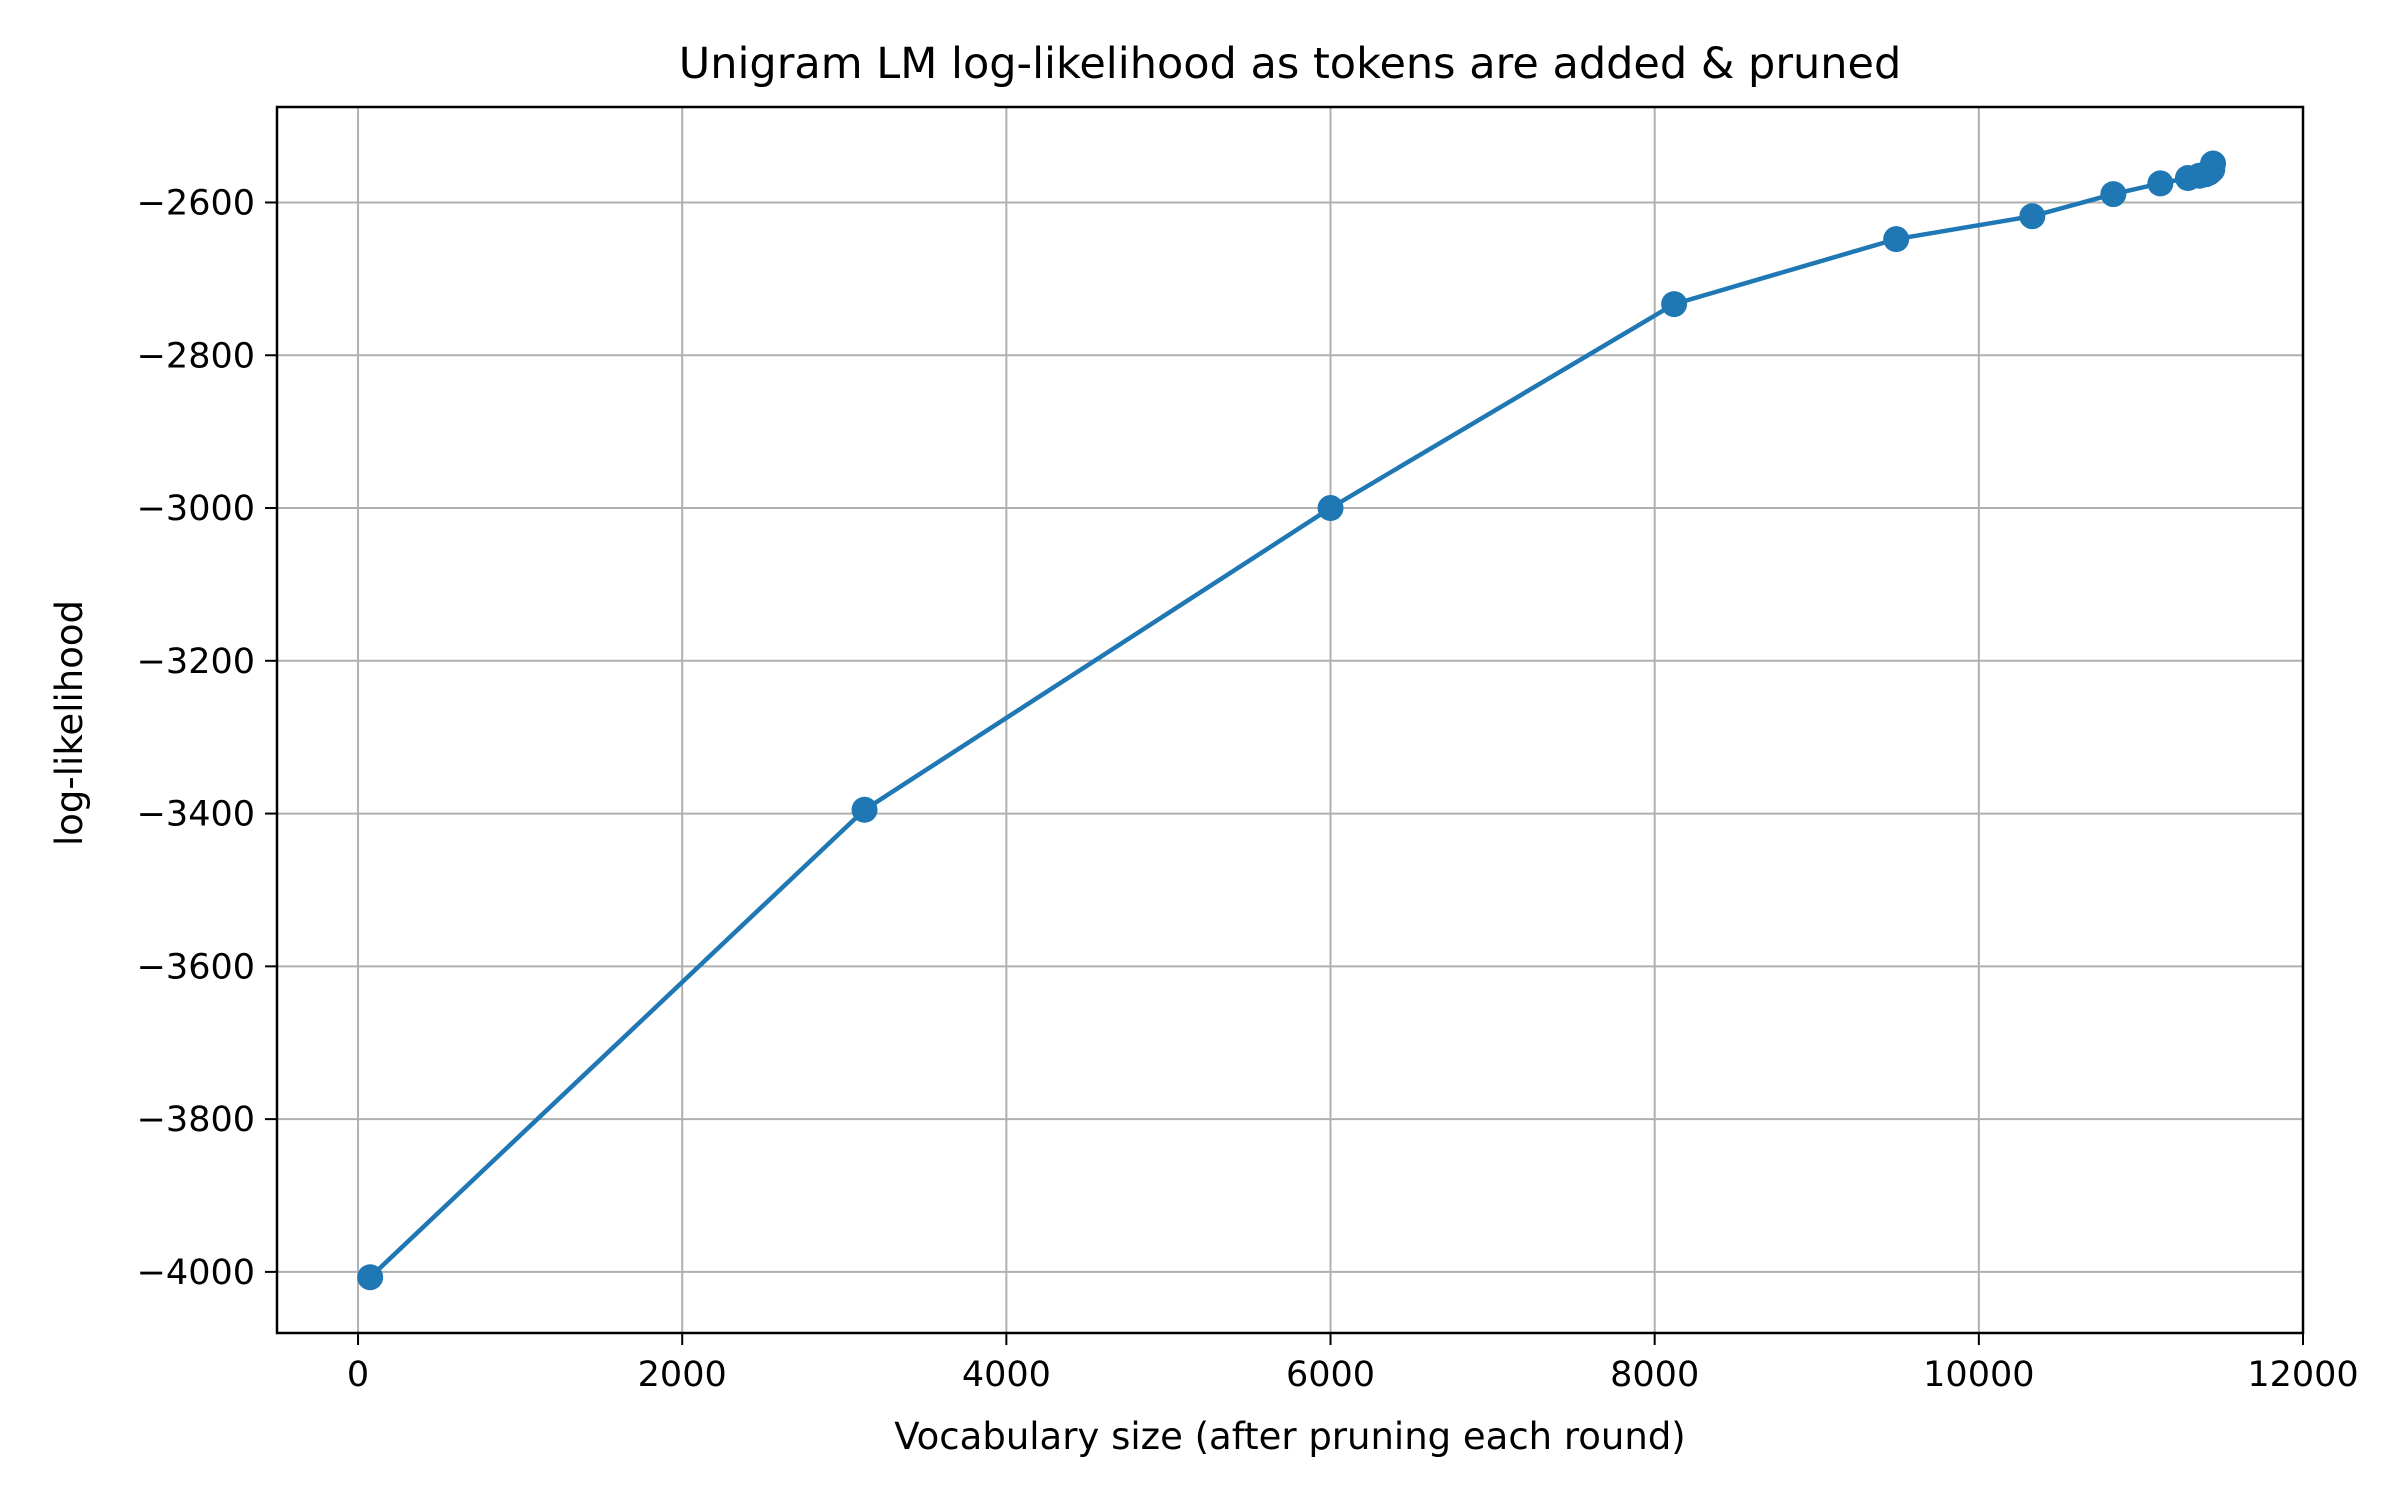 Image resolution: width=2400 pixels, height=1505 pixels. What do you see at coordinates (358, 1375) in the screenshot?
I see `x-tick-label: 0` at bounding box center [358, 1375].